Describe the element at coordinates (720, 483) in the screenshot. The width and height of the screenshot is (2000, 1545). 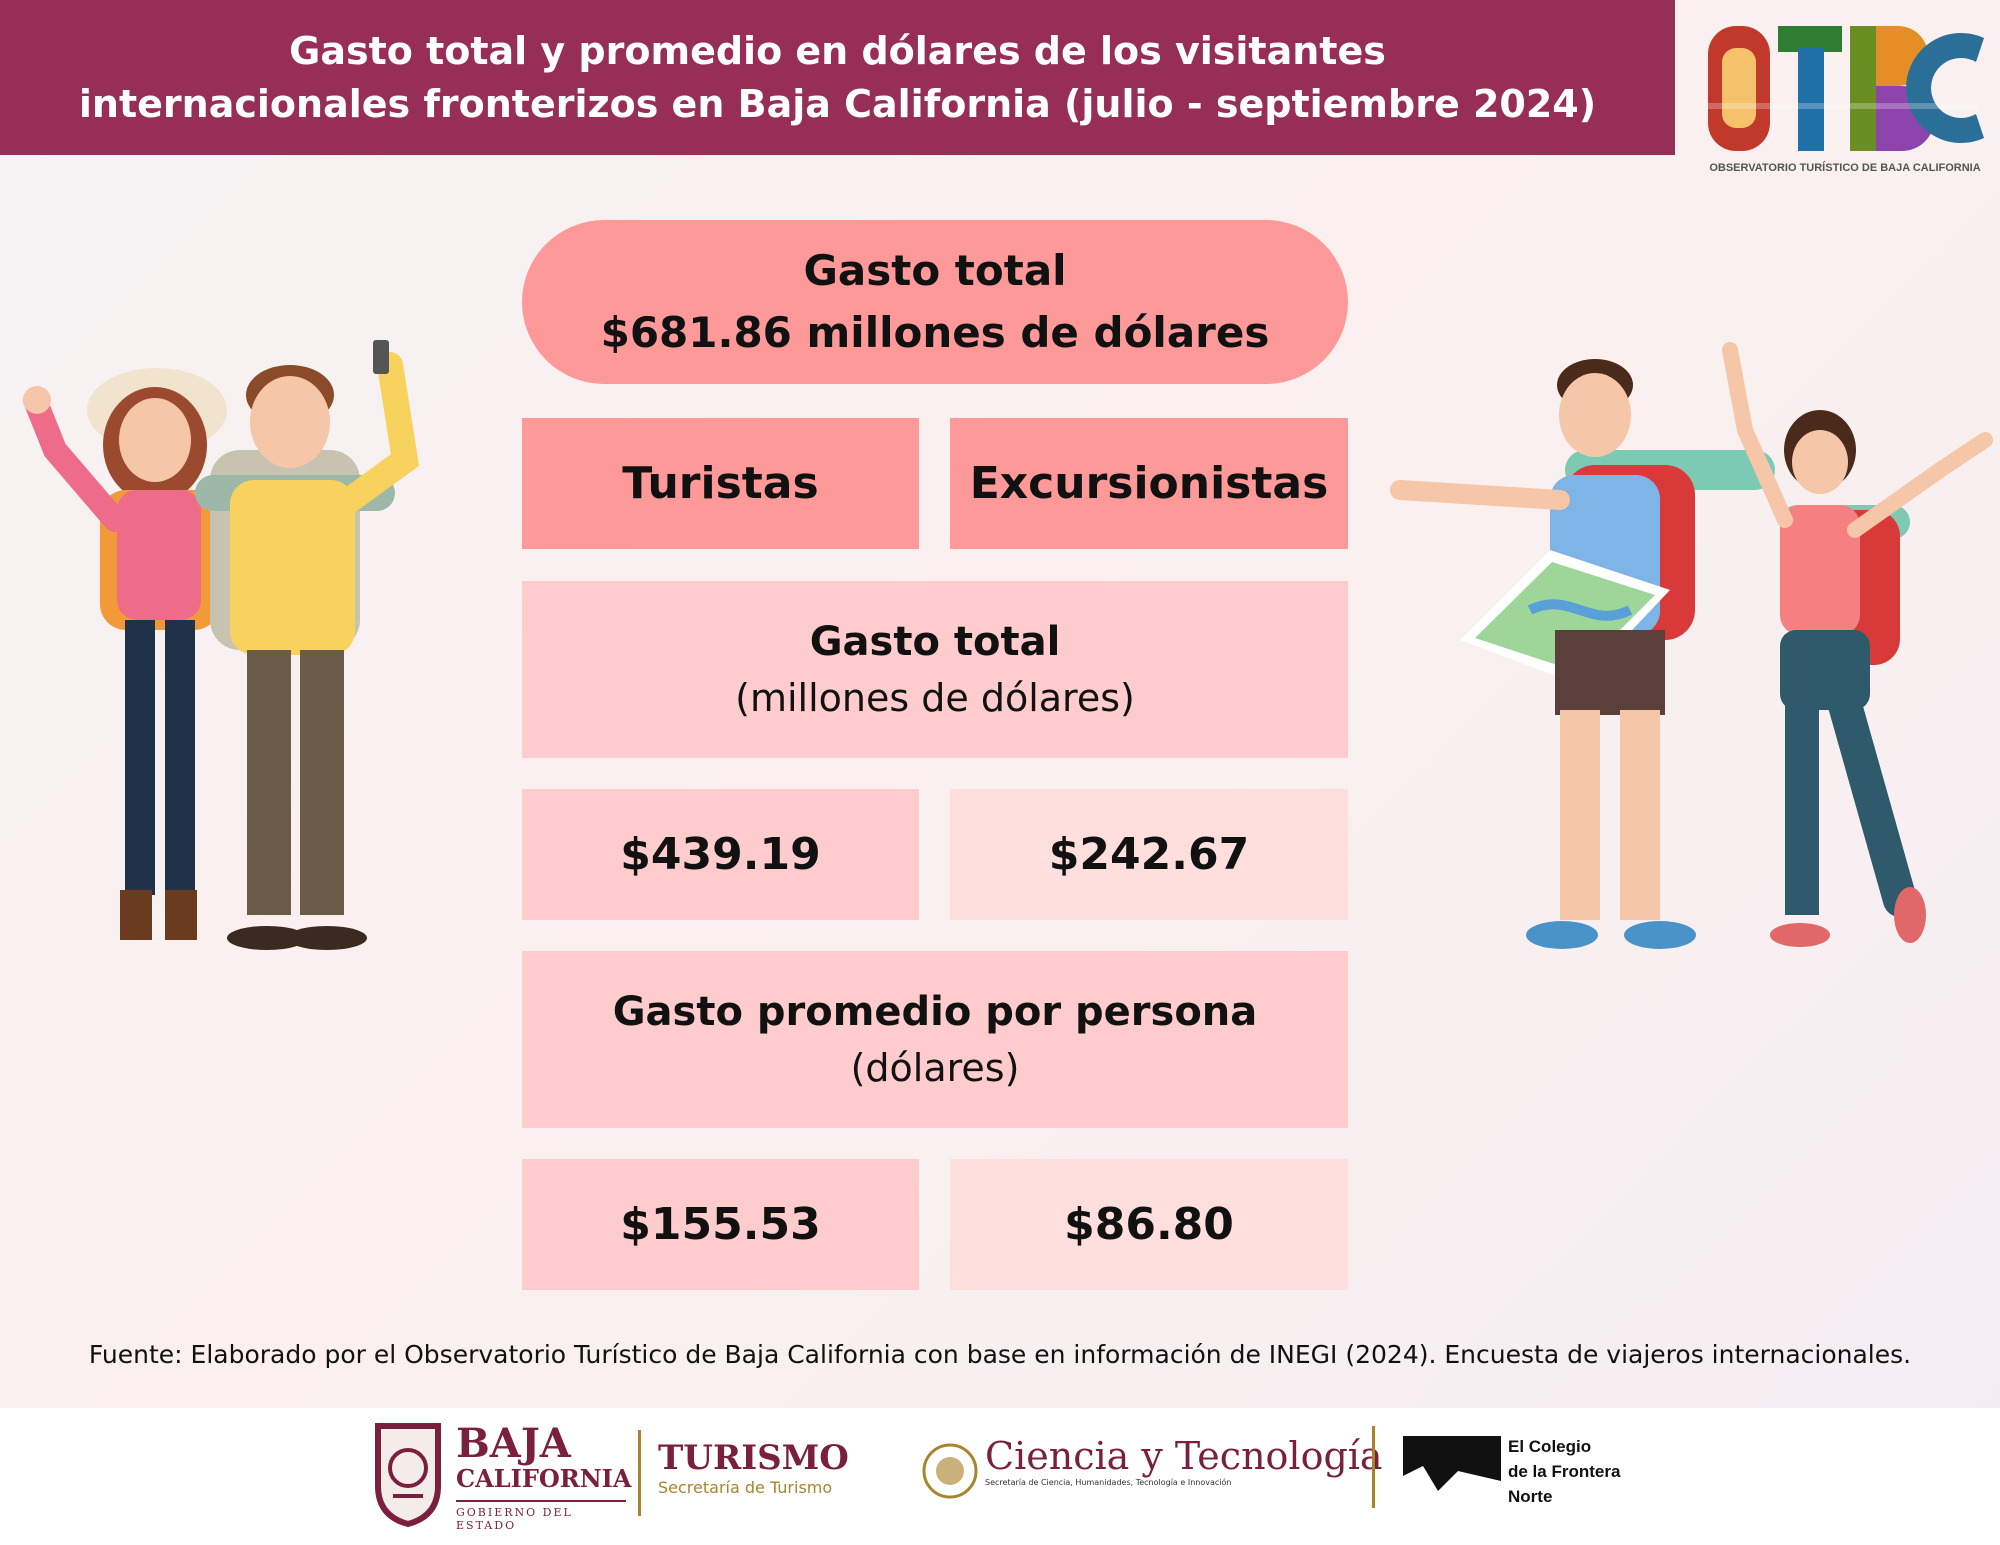
I see `category-tourists: Turistas` at that location.